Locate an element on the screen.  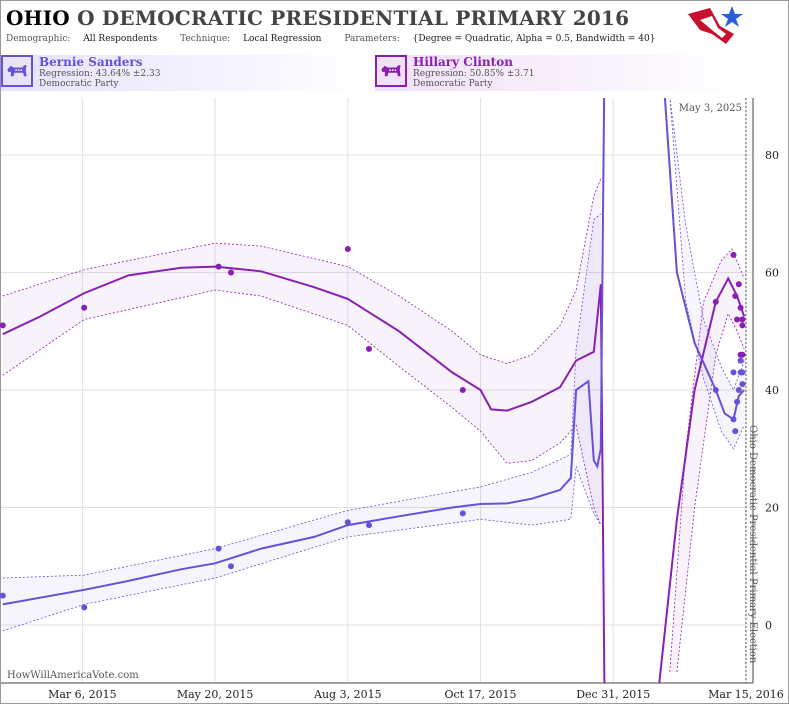
date-label: May 3, 2025 is located at coordinates (710, 108).